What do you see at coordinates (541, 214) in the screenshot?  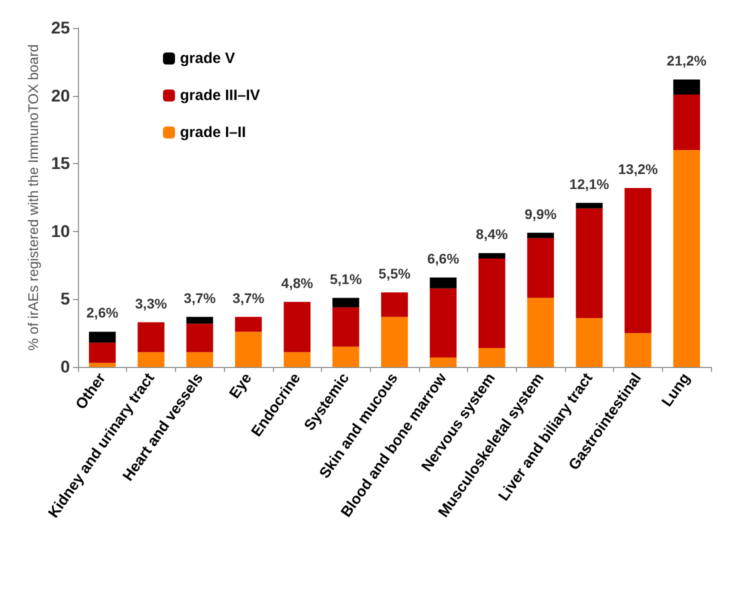 I see `total-label: 9,9%` at bounding box center [541, 214].